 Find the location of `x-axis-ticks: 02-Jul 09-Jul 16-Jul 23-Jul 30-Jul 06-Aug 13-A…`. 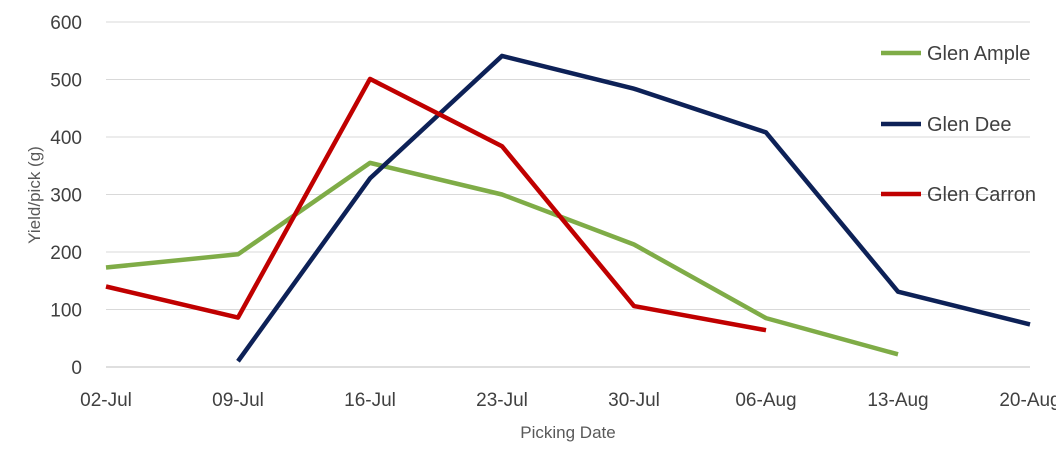

x-axis-ticks: 02-Jul 09-Jul 16-Jul 23-Jul 30-Jul 06-Aug 13-A… is located at coordinates (568, 400).